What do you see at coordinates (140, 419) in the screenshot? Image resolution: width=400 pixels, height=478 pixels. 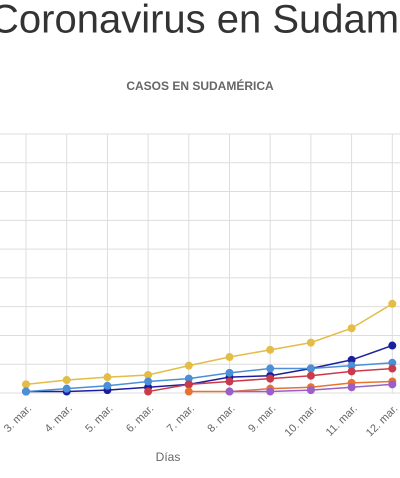 I see `x-tick-label: 6. mar.` at bounding box center [140, 419].